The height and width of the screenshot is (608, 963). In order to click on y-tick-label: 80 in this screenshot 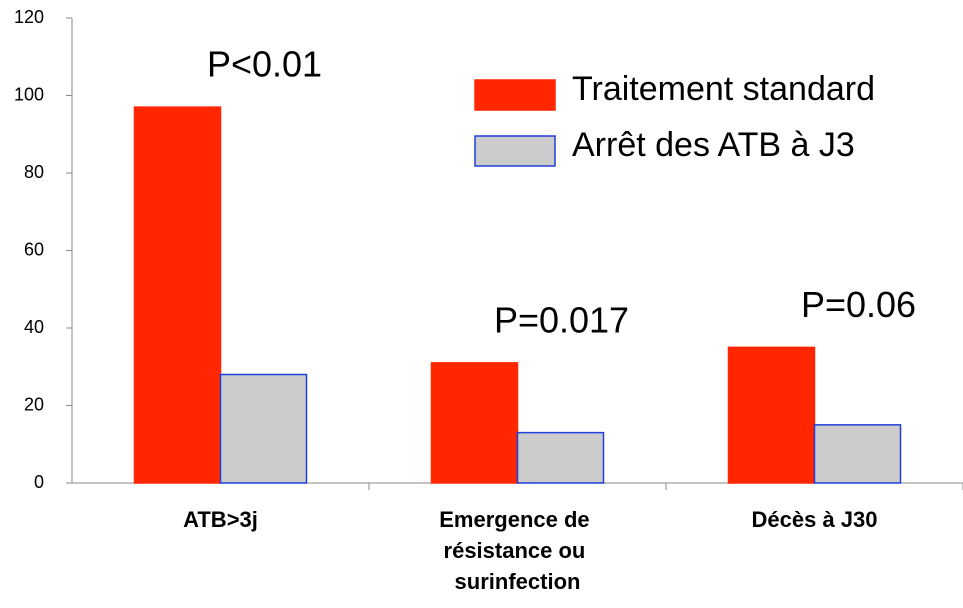, I will do `click(34, 172)`.